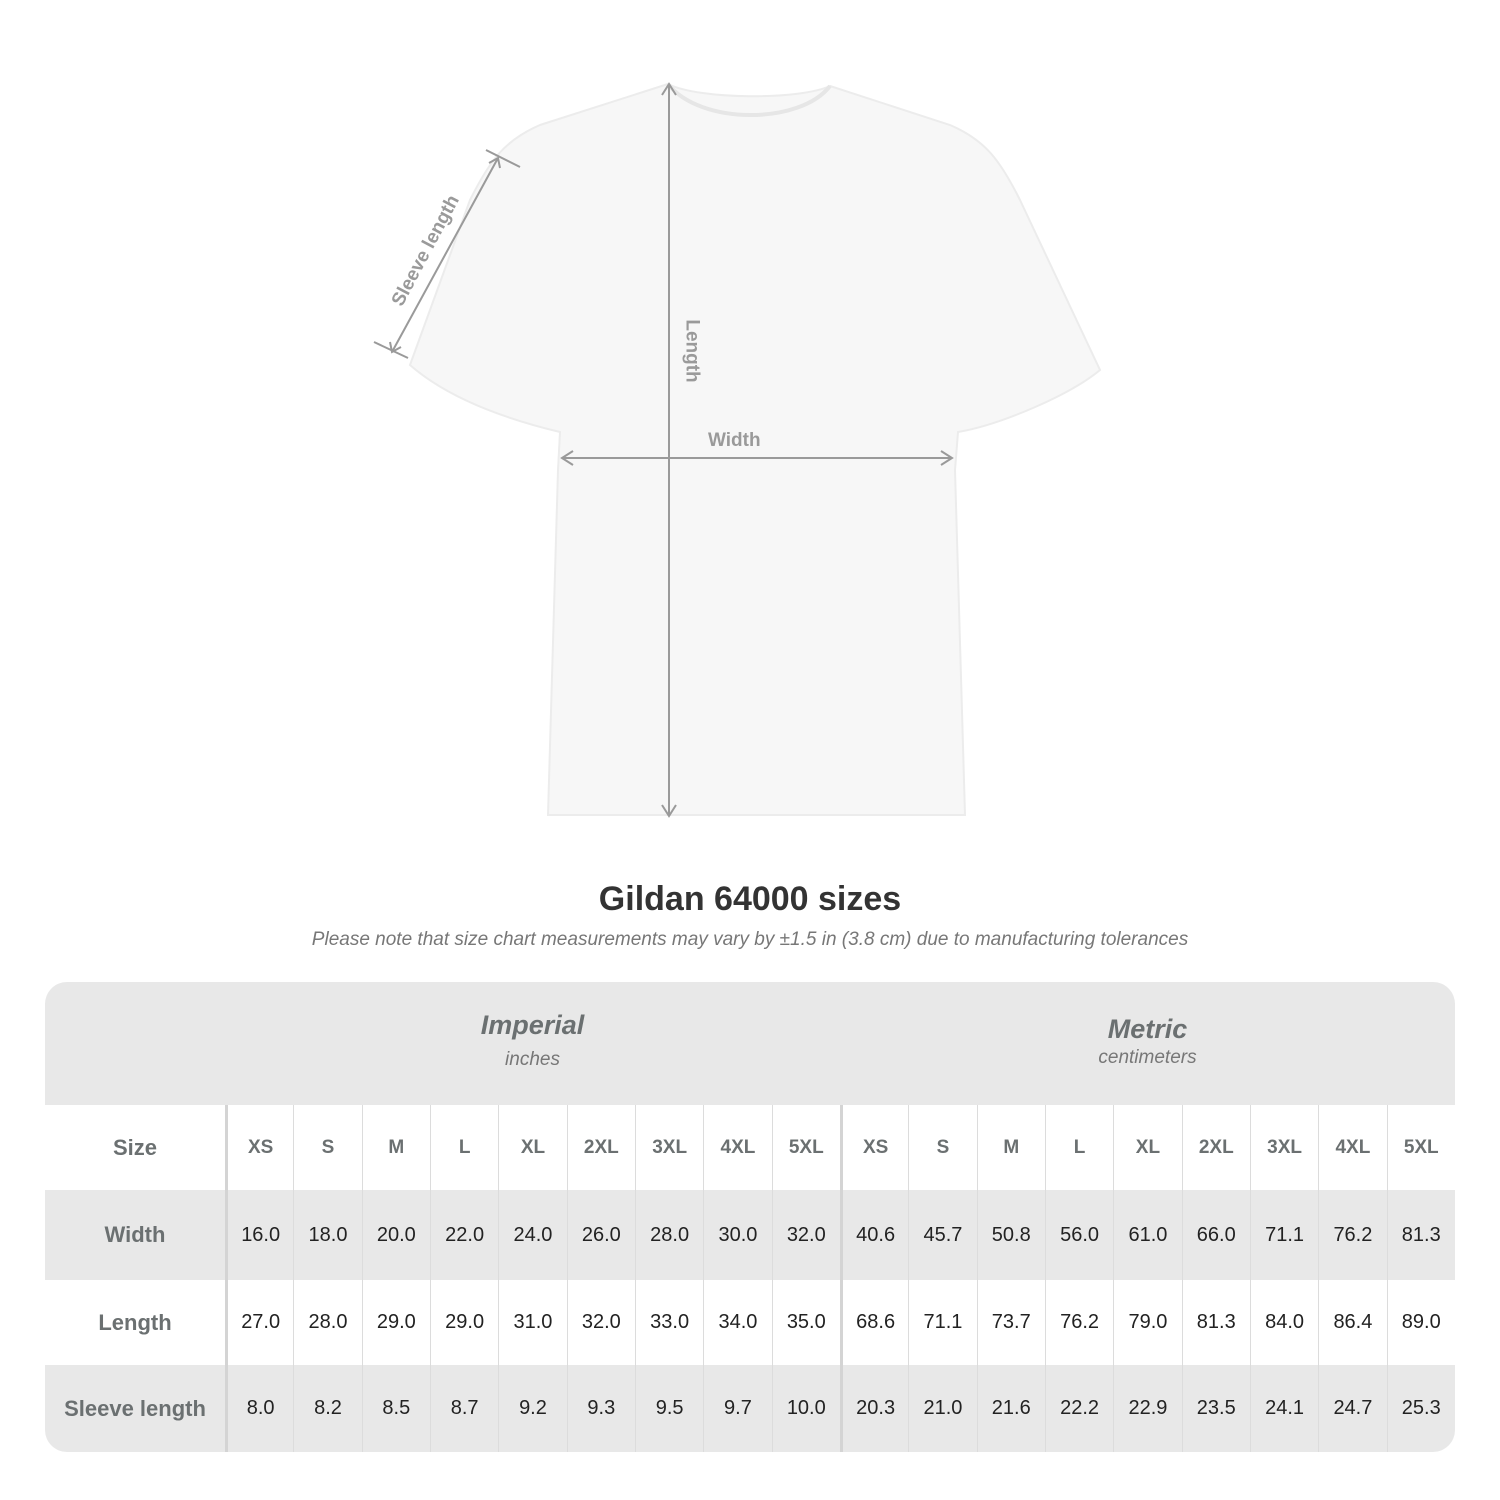 The height and width of the screenshot is (1500, 1500). Describe the element at coordinates (259, 1322) in the screenshot. I see `value-cell: 27.0` at that location.